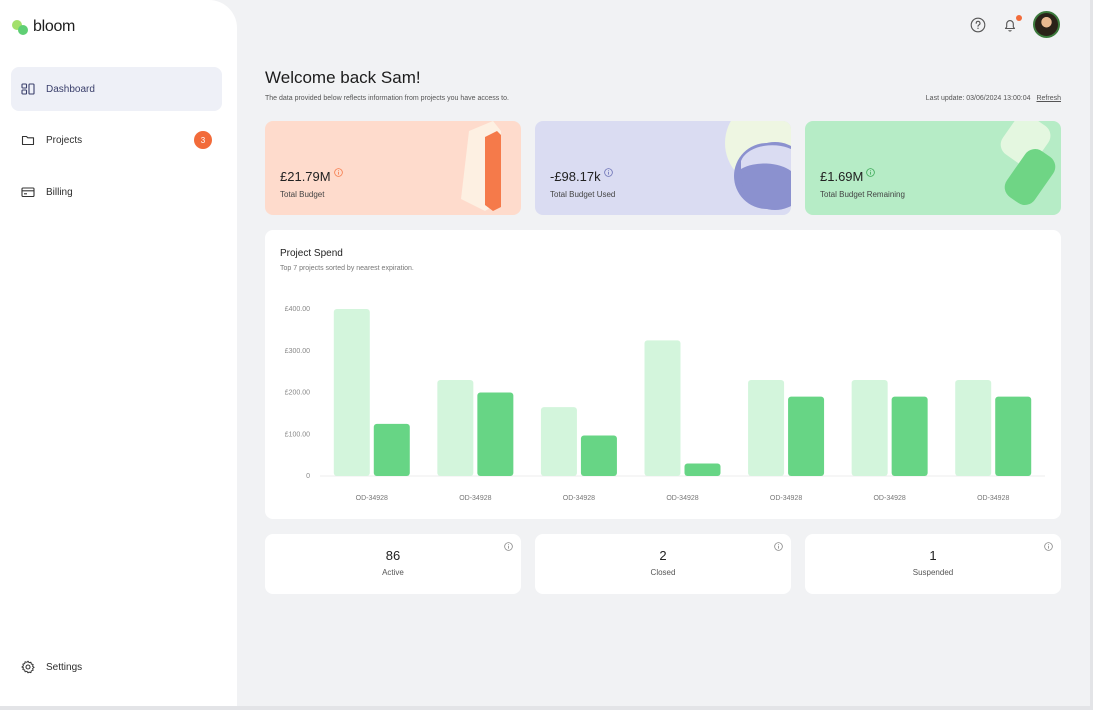 The width and height of the screenshot is (1093, 710). What do you see at coordinates (1091, 355) in the screenshot?
I see `vertical-scrollbar` at bounding box center [1091, 355].